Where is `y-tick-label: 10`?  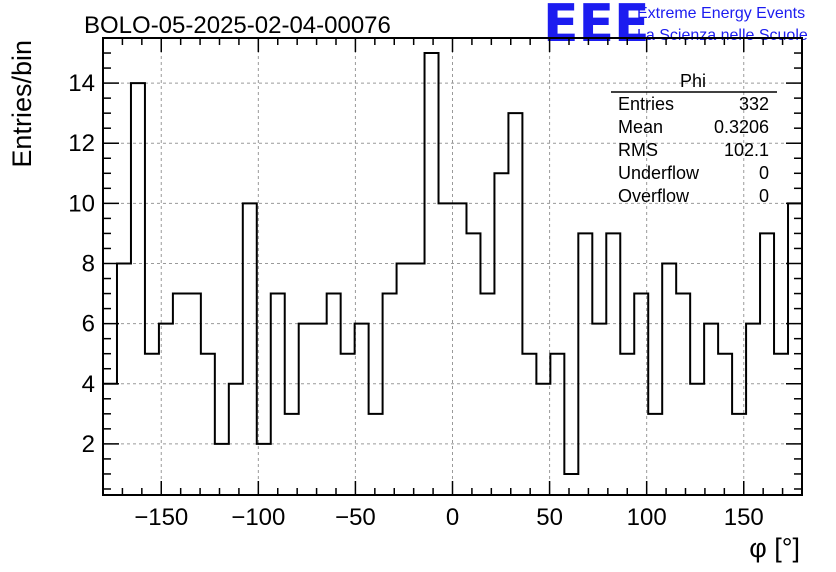 y-tick-label: 10 is located at coordinates (81, 203).